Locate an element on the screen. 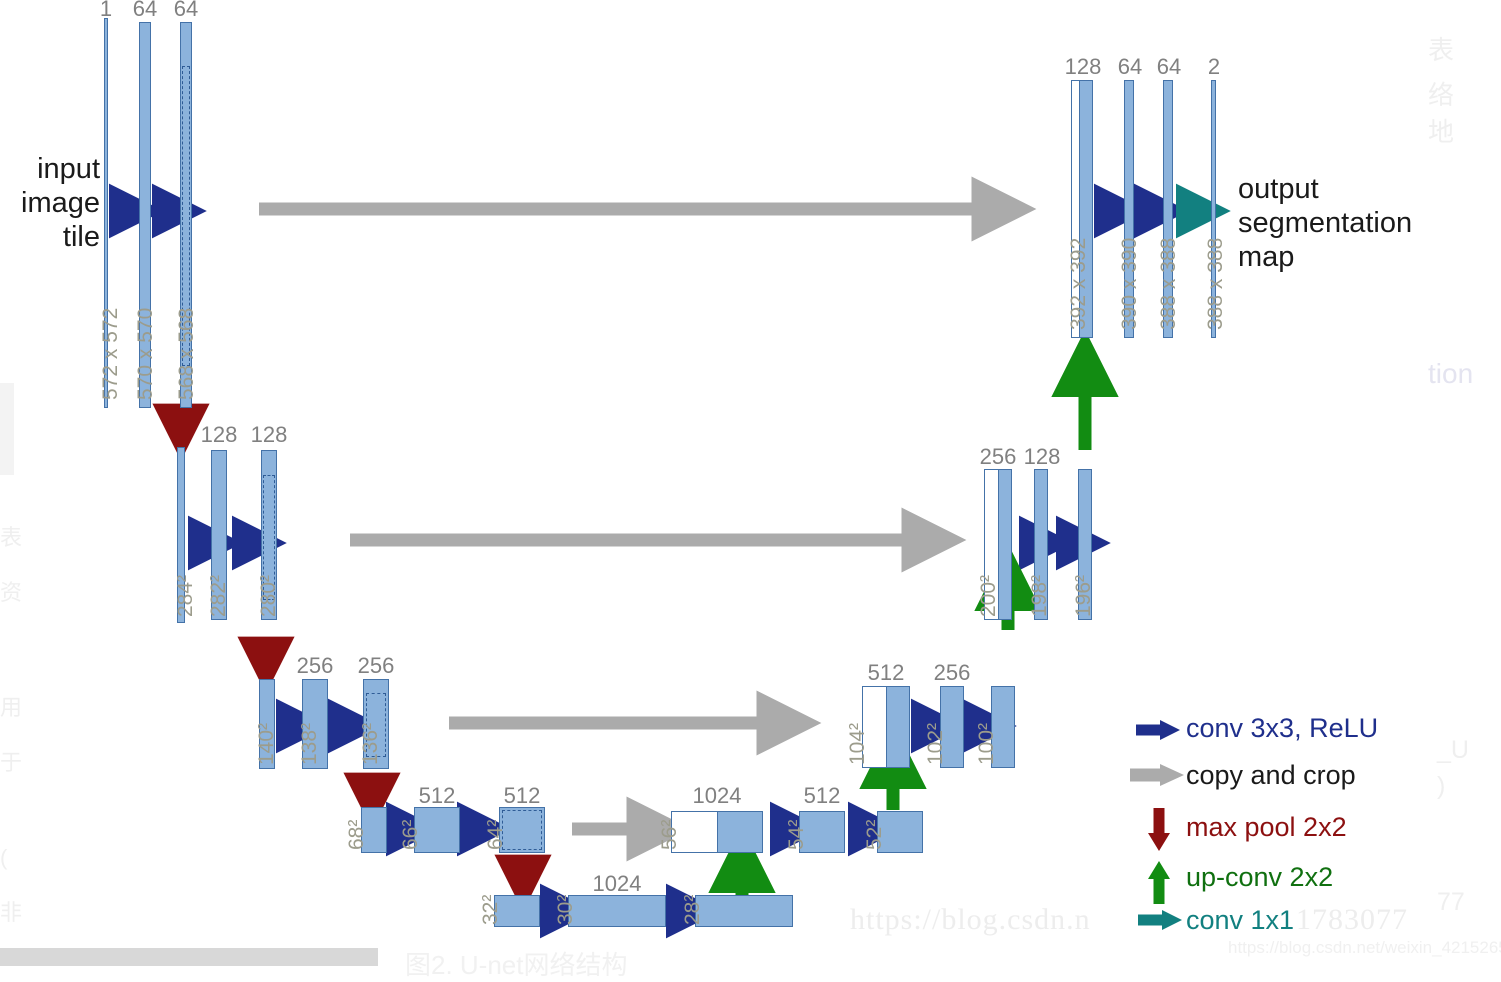 The height and width of the screenshot is (982, 1501). size-label-l2-b: 282² is located at coordinates (218, 595).